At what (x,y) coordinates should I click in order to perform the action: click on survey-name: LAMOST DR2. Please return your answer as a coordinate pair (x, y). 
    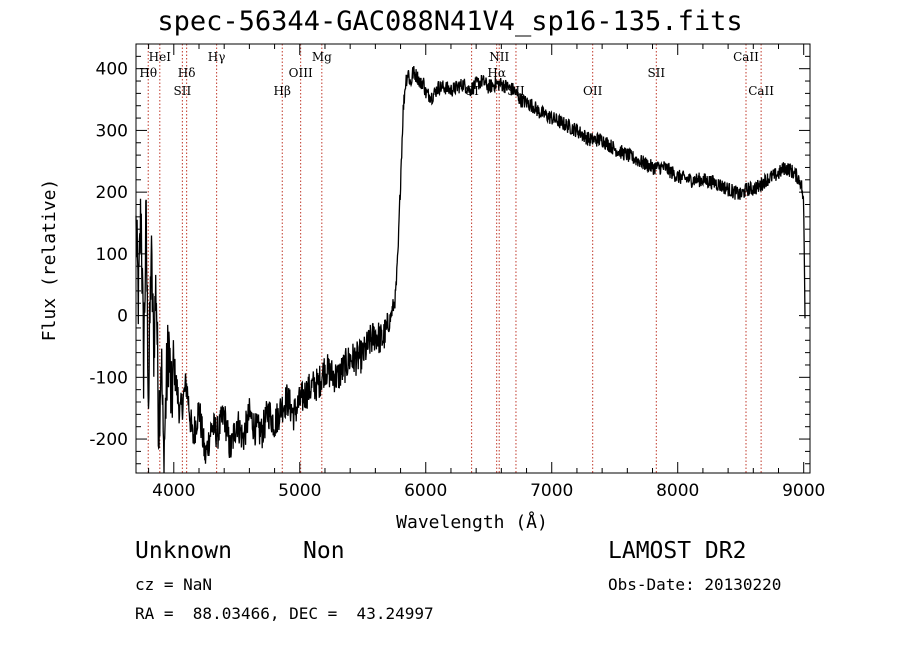
    Looking at the image, I should click on (677, 551).